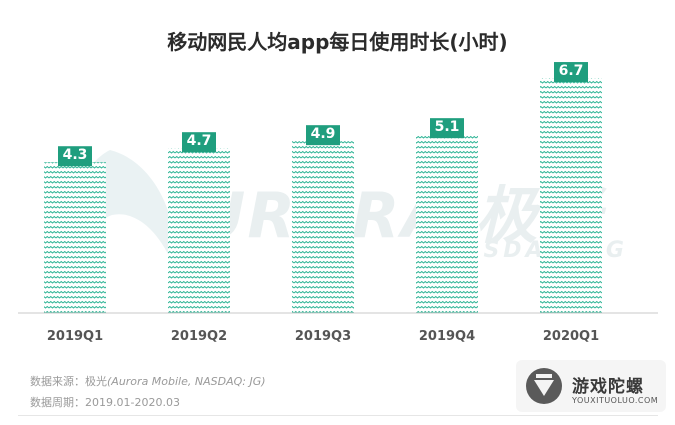  Describe the element at coordinates (608, 387) in the screenshot. I see `logo-name: 游戏陀螺` at that location.